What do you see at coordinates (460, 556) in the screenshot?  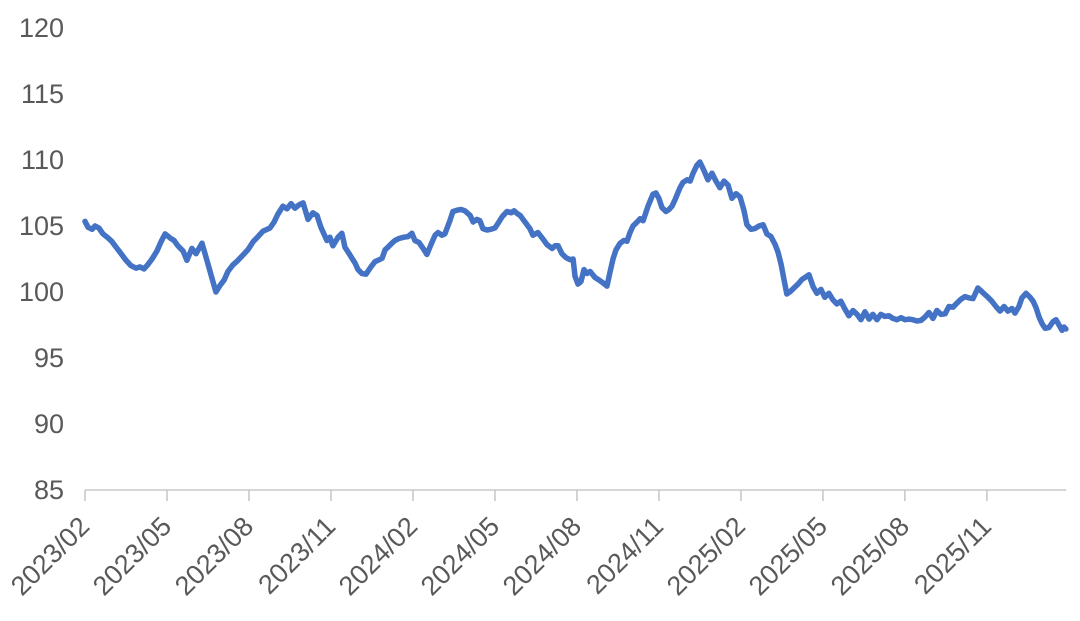 I see `x-axis-tick-label: 2024/05` at bounding box center [460, 556].